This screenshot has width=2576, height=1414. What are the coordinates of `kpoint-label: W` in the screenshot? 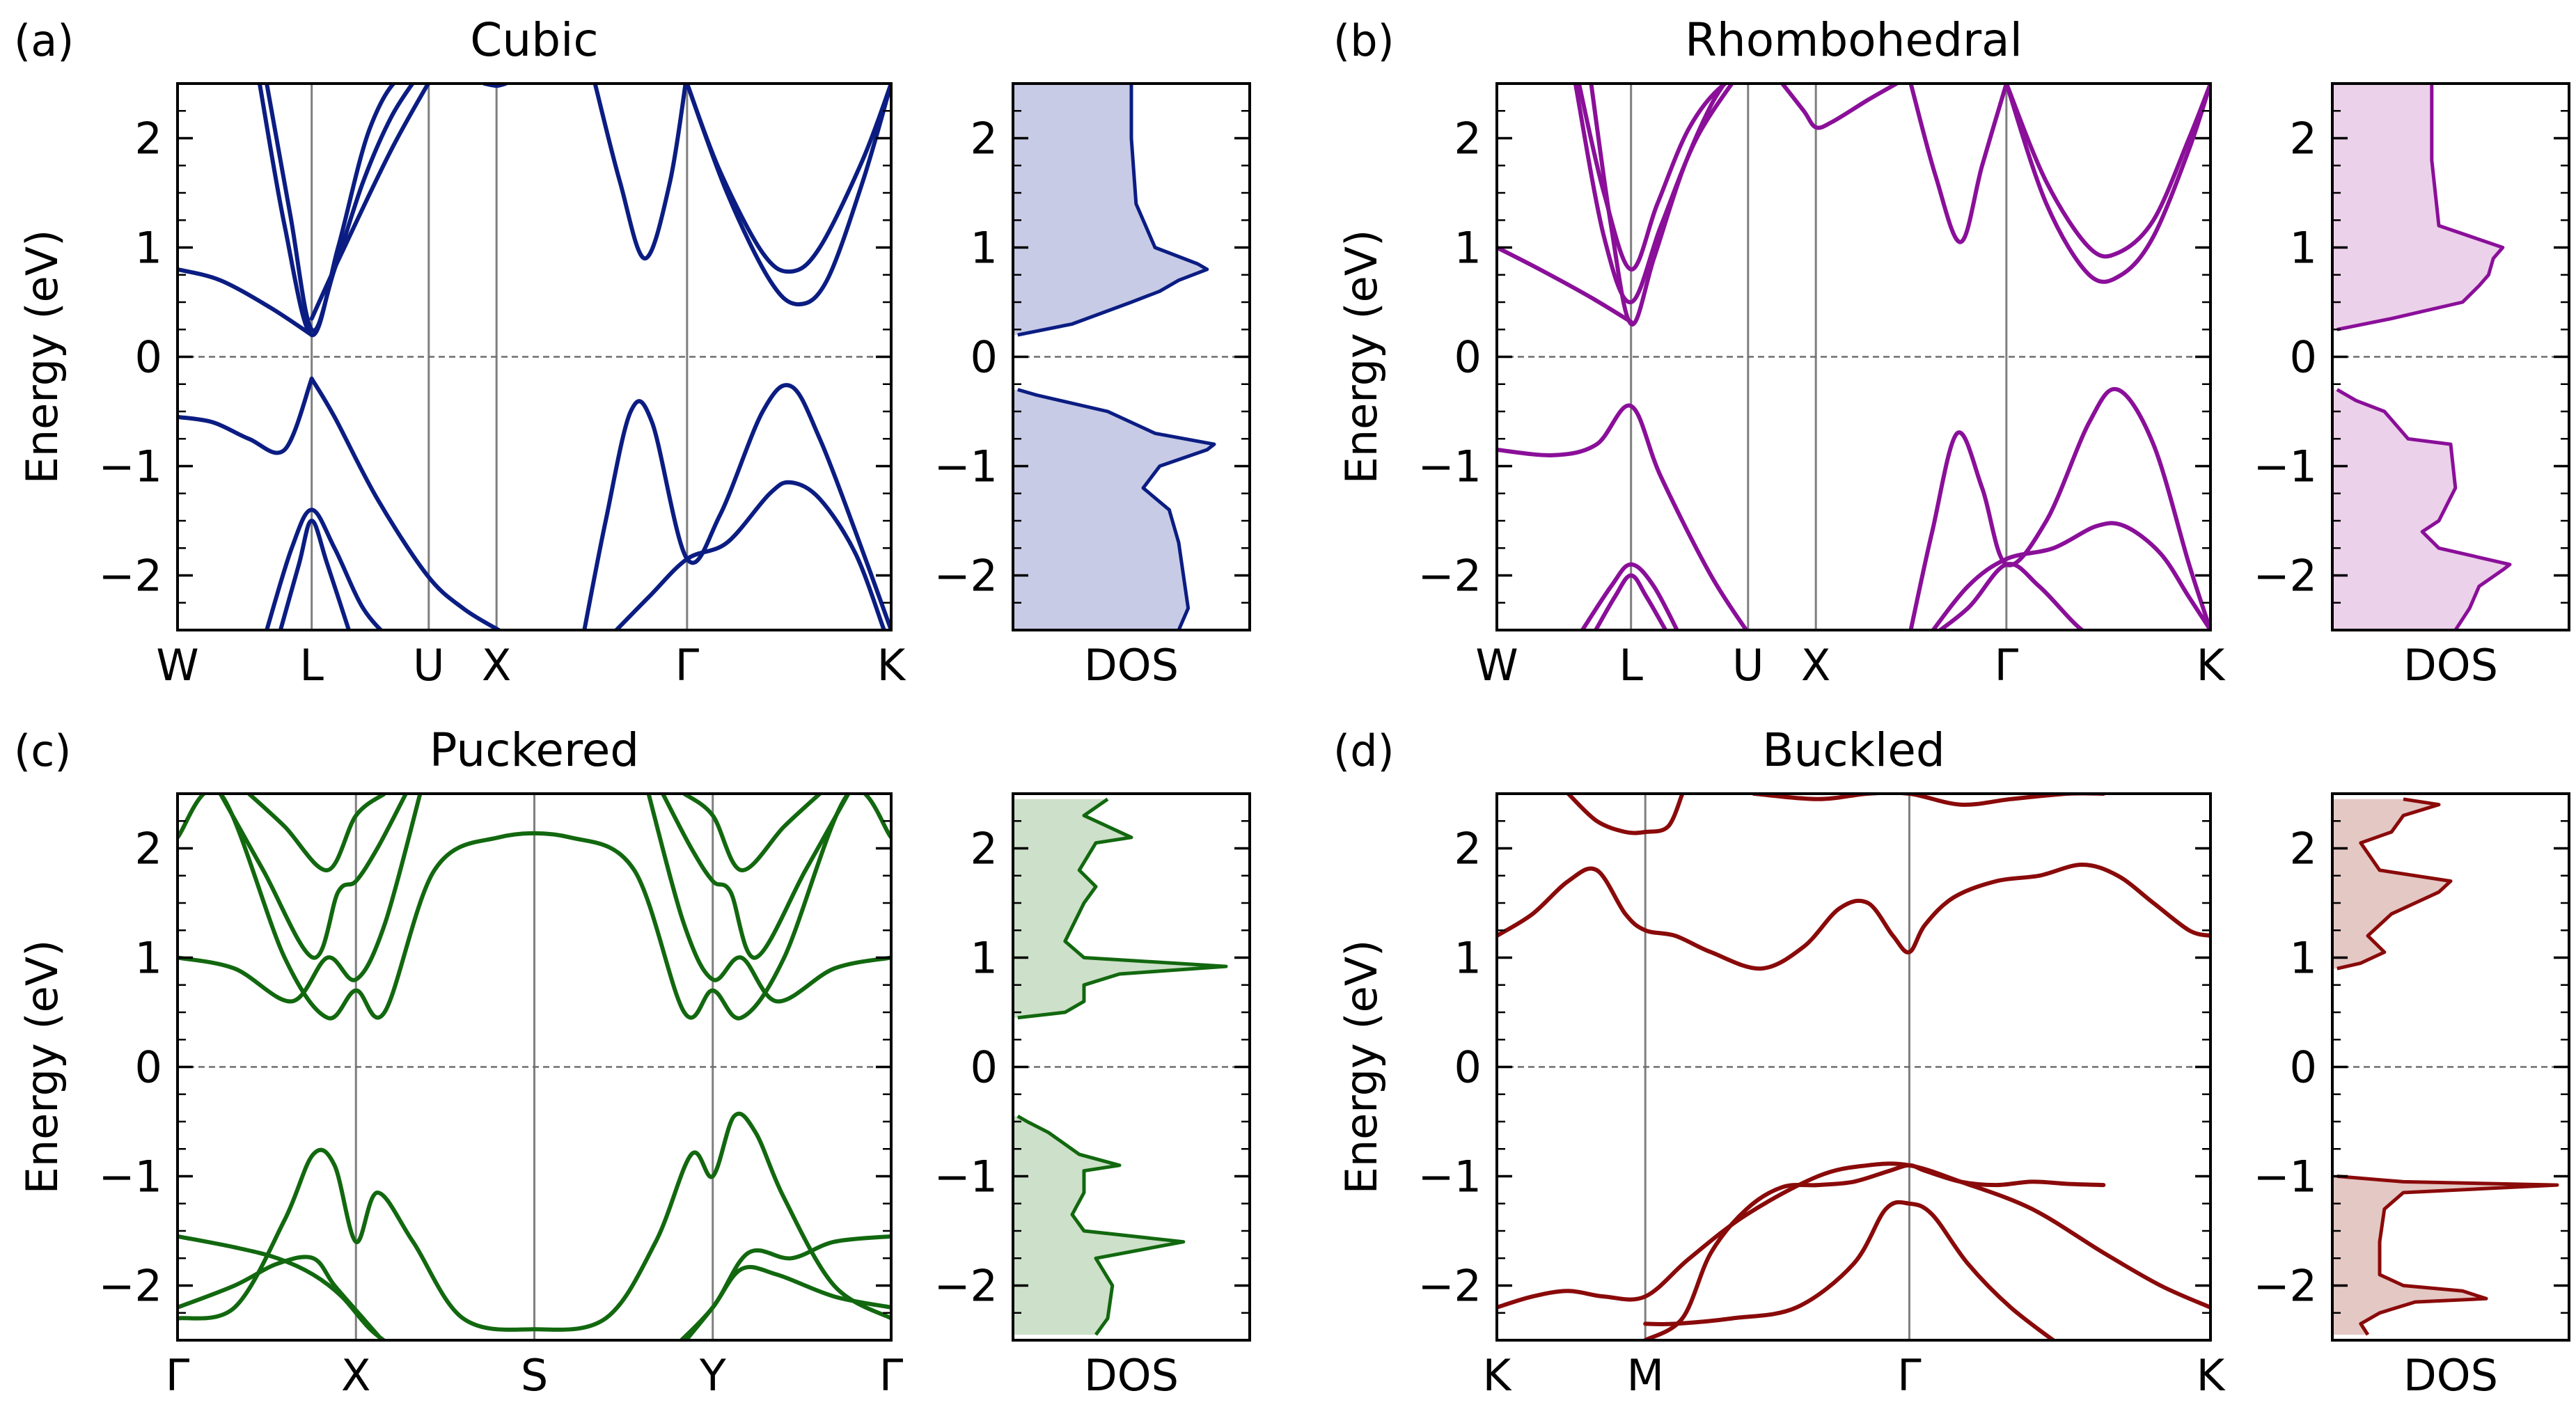 It's located at (1496, 665).